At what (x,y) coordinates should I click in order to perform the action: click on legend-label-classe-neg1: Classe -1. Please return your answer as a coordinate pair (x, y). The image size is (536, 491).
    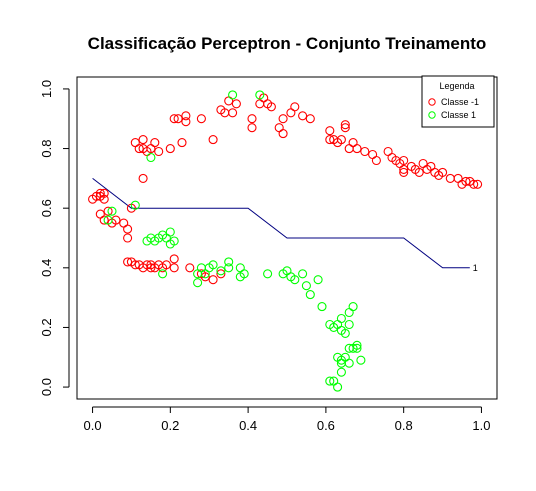
    Looking at the image, I should click on (460, 102).